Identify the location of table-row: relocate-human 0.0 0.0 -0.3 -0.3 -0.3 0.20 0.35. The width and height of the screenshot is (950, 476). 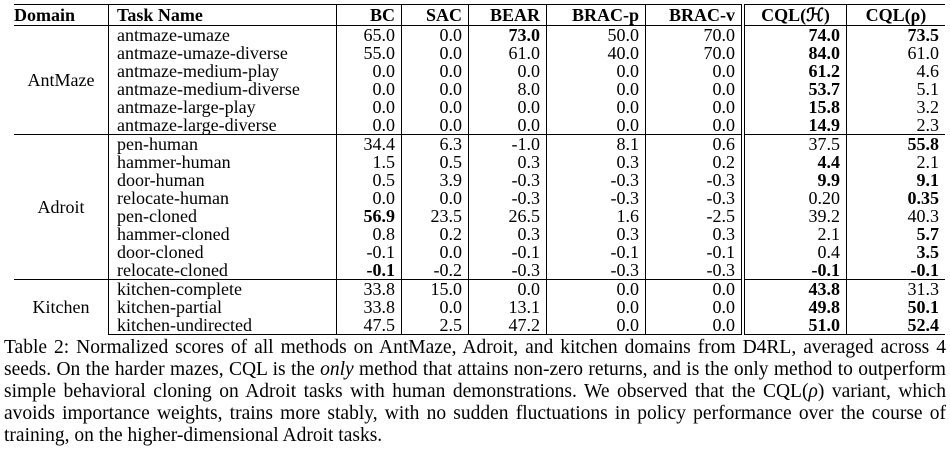
(479, 198).